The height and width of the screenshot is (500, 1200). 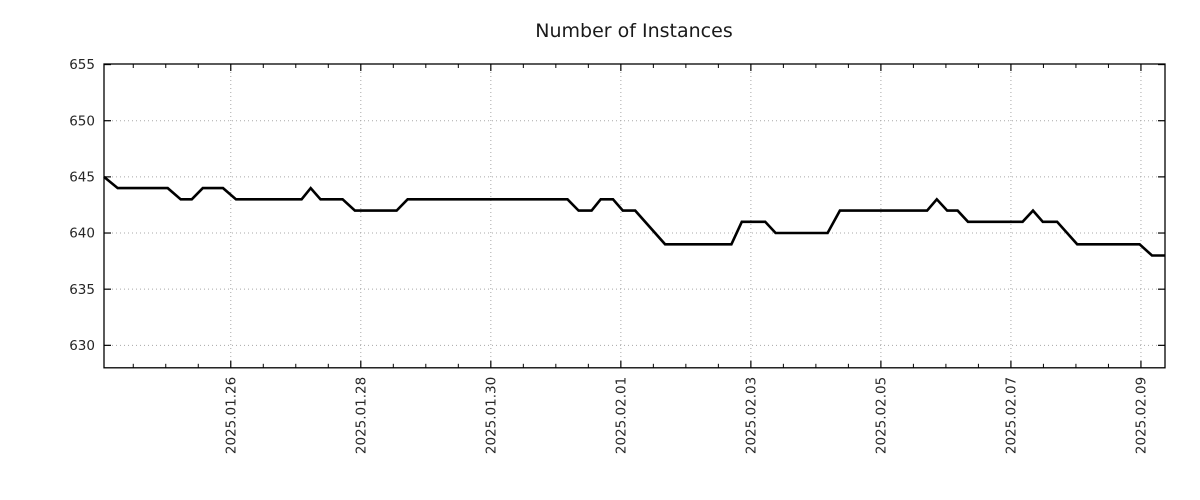 What do you see at coordinates (622, 415) in the screenshot?
I see `x-tick-label: 2025.02.01` at bounding box center [622, 415].